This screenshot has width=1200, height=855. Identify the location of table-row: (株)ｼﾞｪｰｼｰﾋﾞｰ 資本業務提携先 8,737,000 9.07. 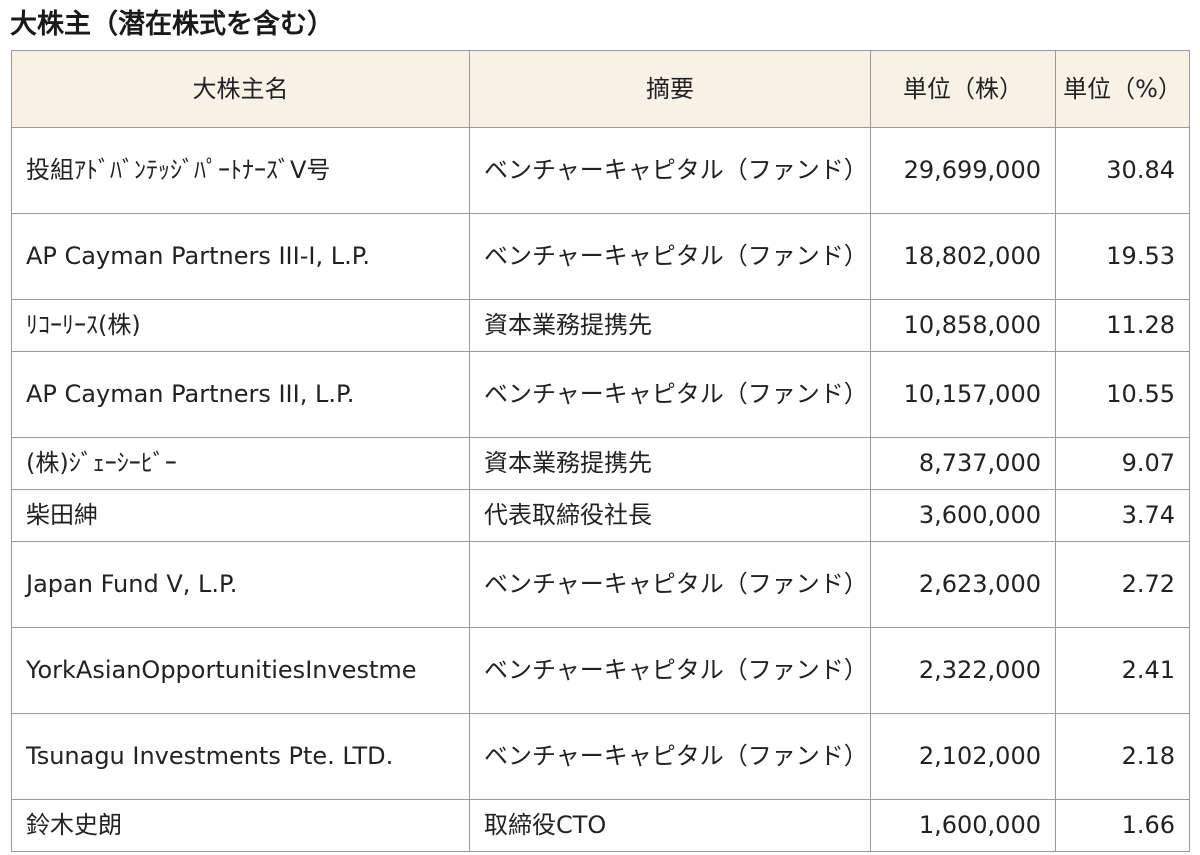
(600, 463).